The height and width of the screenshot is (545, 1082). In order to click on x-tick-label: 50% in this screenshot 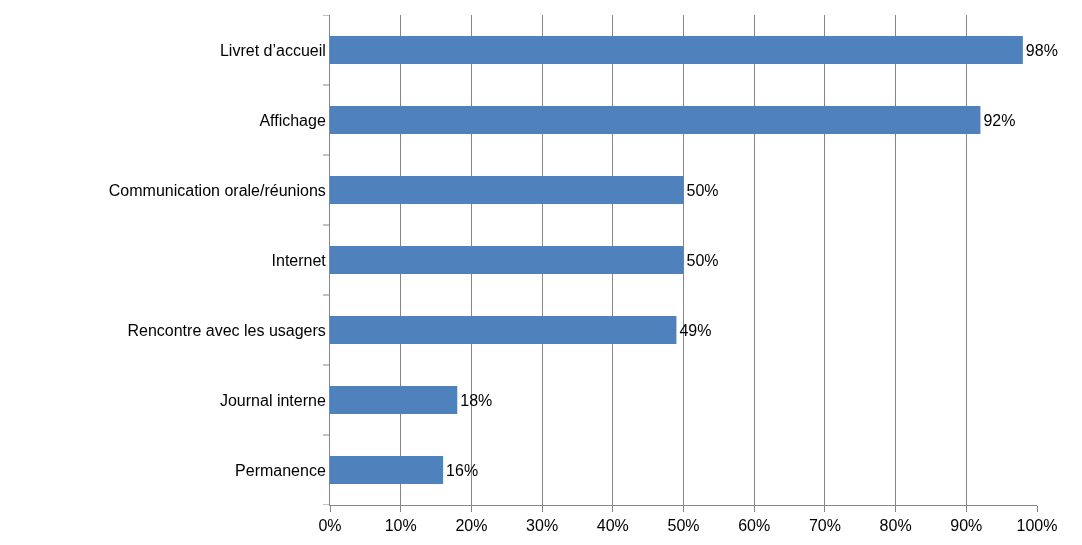, I will do `click(683, 526)`.